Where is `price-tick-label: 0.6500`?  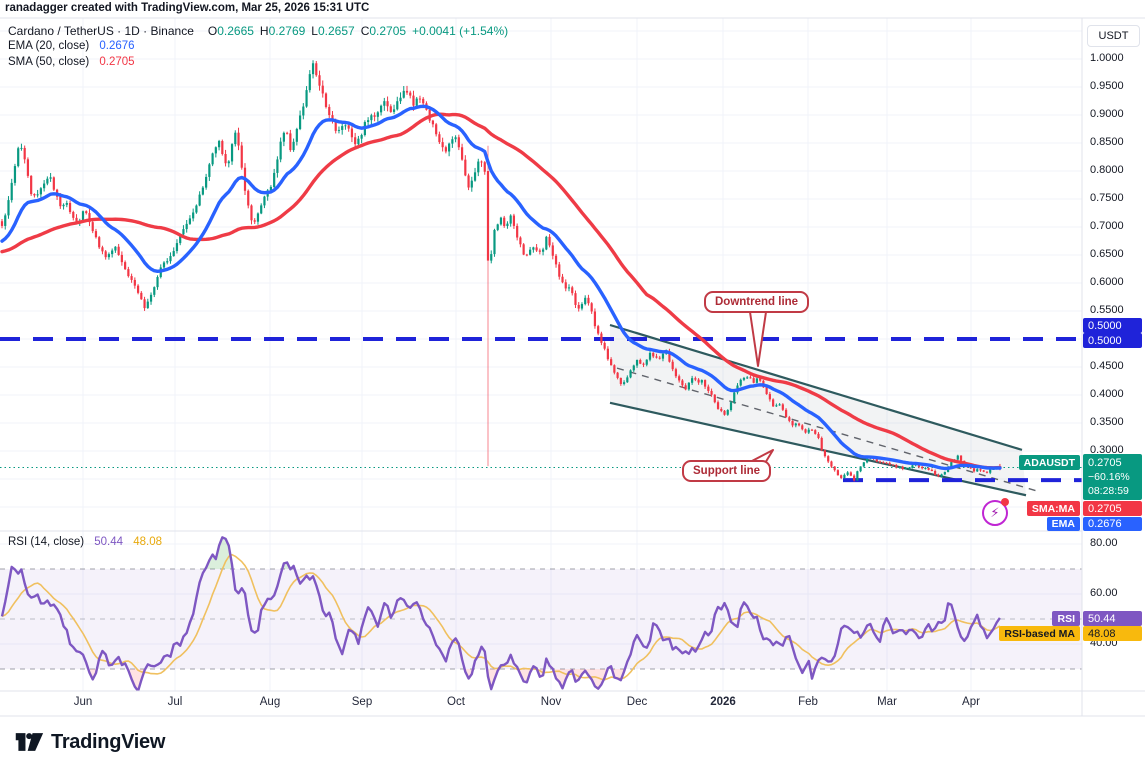 price-tick-label: 0.6500 is located at coordinates (1107, 254).